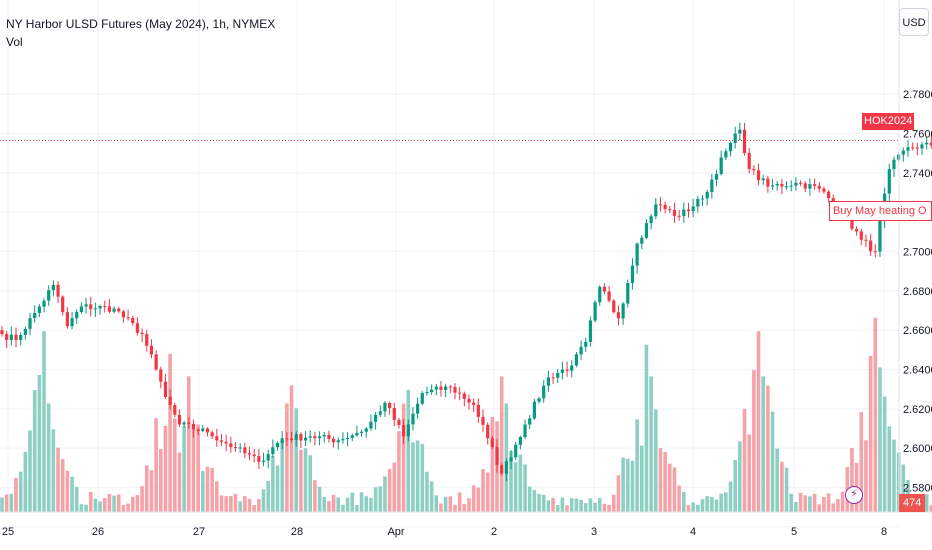 The height and width of the screenshot is (550, 932). Describe the element at coordinates (854, 495) in the screenshot. I see `flash-icon: ⚡` at that location.